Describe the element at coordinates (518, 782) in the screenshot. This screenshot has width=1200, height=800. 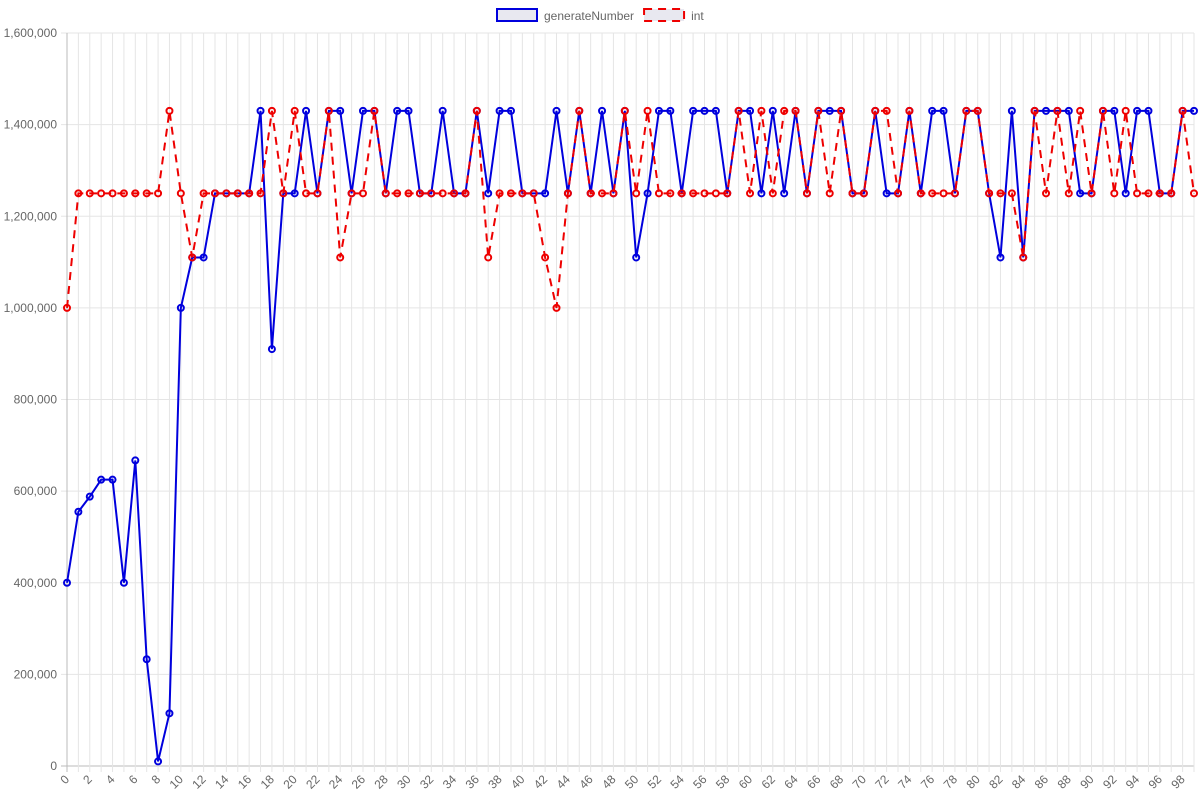
I see `x-tick-label: 40` at that location.